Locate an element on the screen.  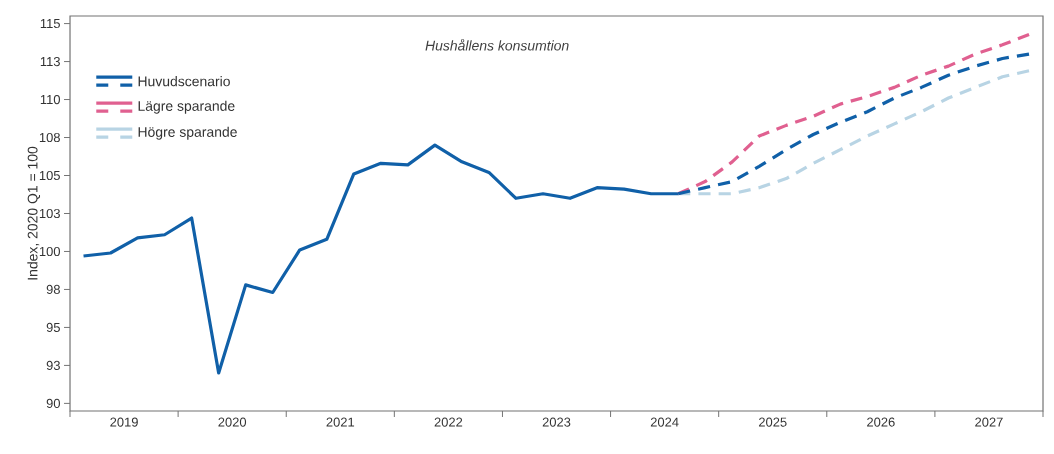
legend-label: Lägre sparande is located at coordinates (186, 107).